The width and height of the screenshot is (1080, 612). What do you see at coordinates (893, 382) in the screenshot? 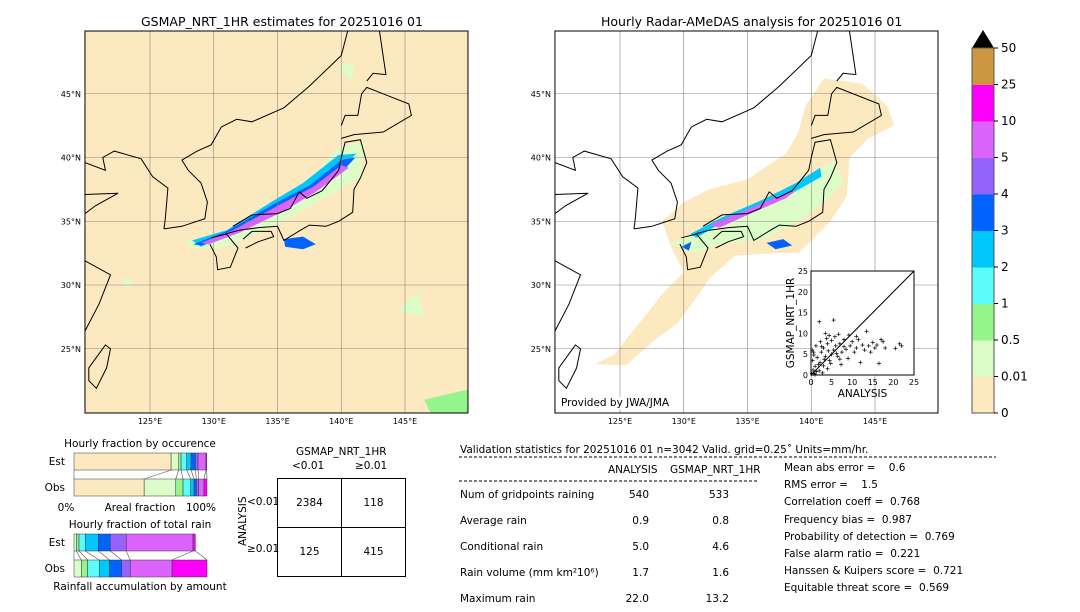
I see `scatter-x-tick: 20` at bounding box center [893, 382].